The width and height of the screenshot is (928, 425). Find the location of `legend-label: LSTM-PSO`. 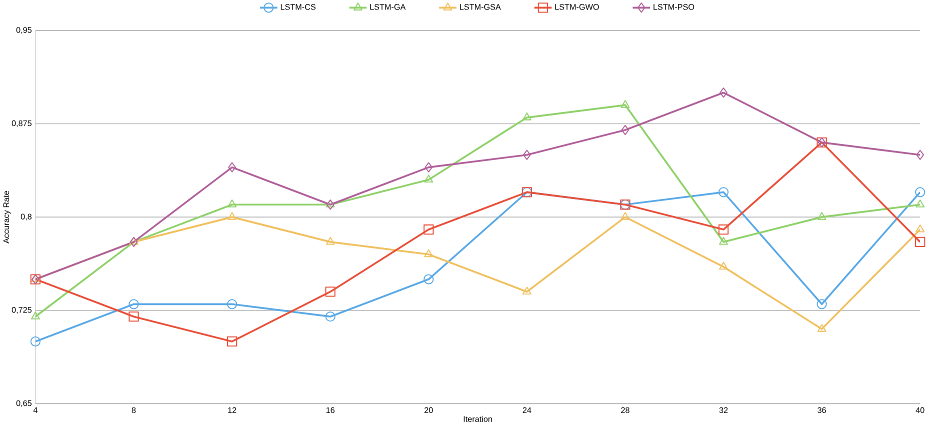

legend-label: LSTM-PSO is located at coordinates (674, 7).